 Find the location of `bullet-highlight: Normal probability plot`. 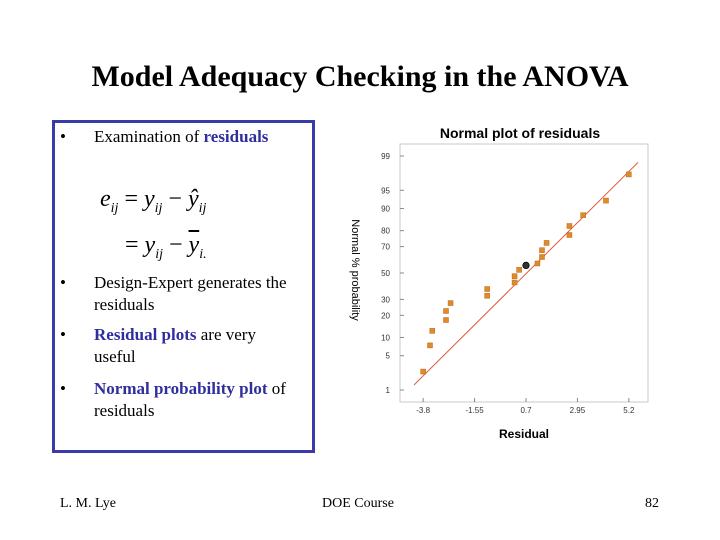

bullet-highlight: Normal probability plot is located at coordinates (181, 388).